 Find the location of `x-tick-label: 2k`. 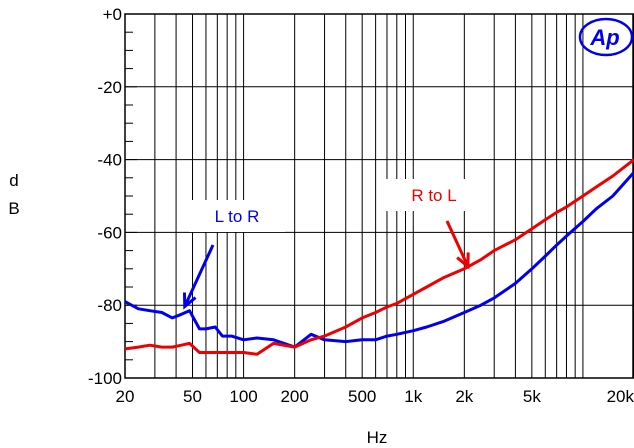

x-tick-label: 2k is located at coordinates (464, 396).